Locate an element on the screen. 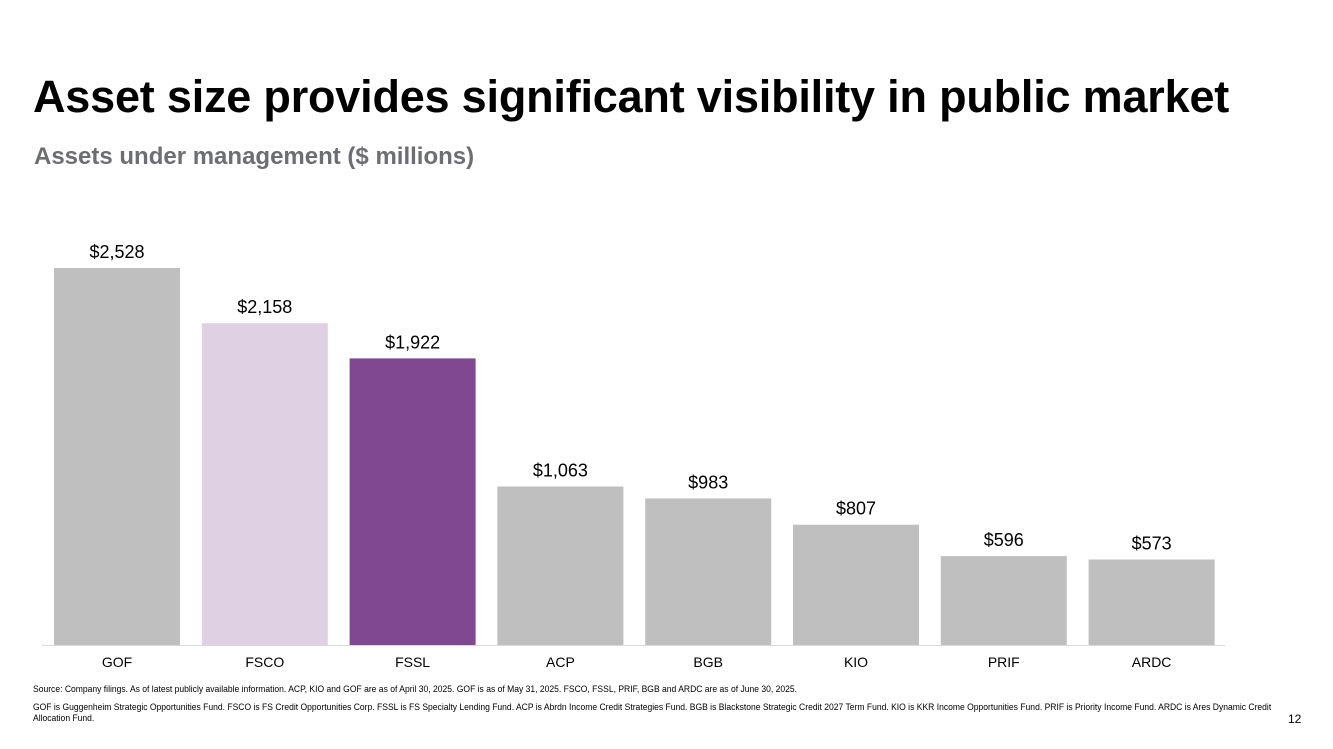 The height and width of the screenshot is (749, 1333). page-number: 12 is located at coordinates (1295, 719).